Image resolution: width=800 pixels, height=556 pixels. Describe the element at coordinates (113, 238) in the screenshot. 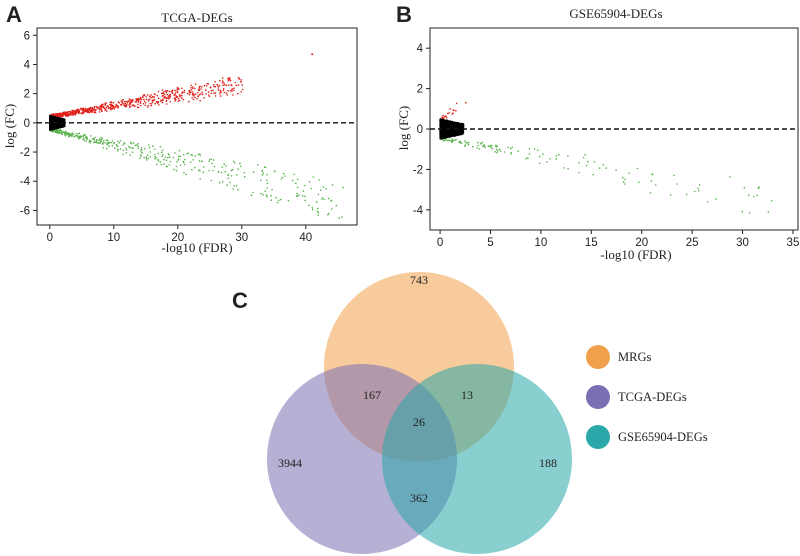

I see `panel-a-xtick-label: 10` at that location.